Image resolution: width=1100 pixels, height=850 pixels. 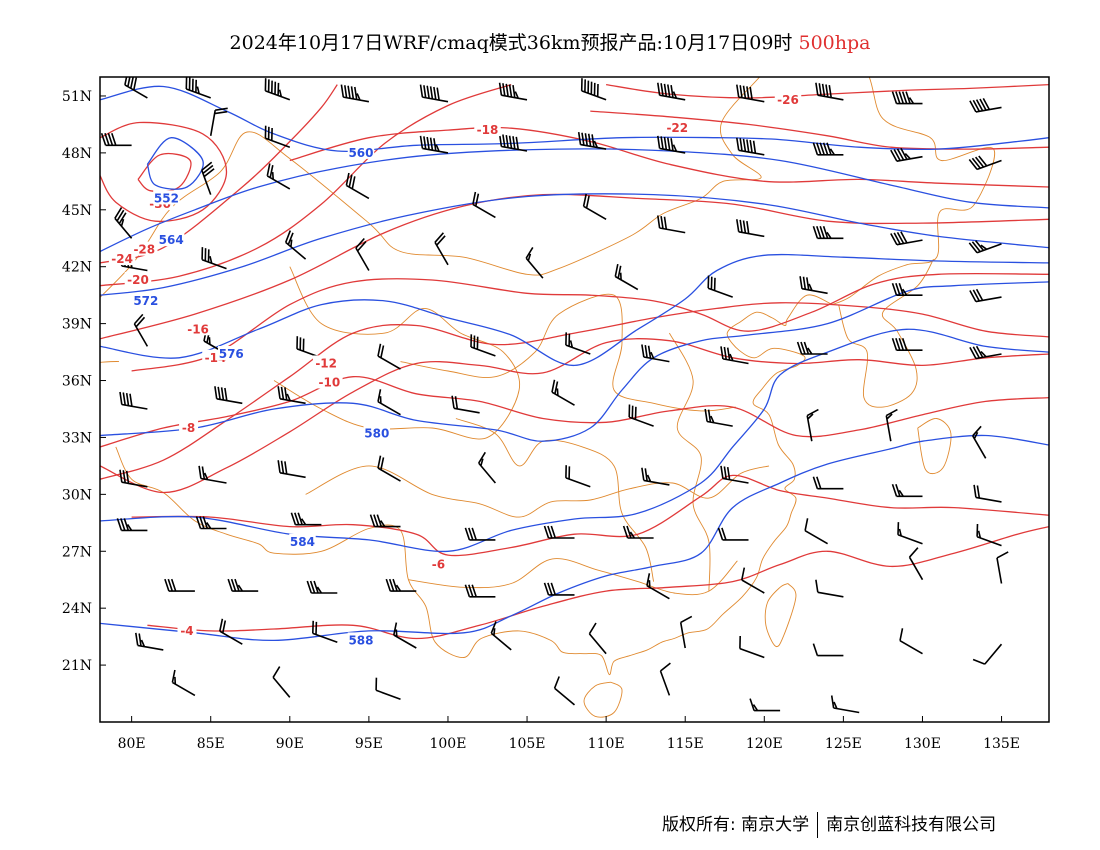 What do you see at coordinates (685, 744) in the screenshot?
I see `lon-tick-label: 115E` at bounding box center [685, 744].